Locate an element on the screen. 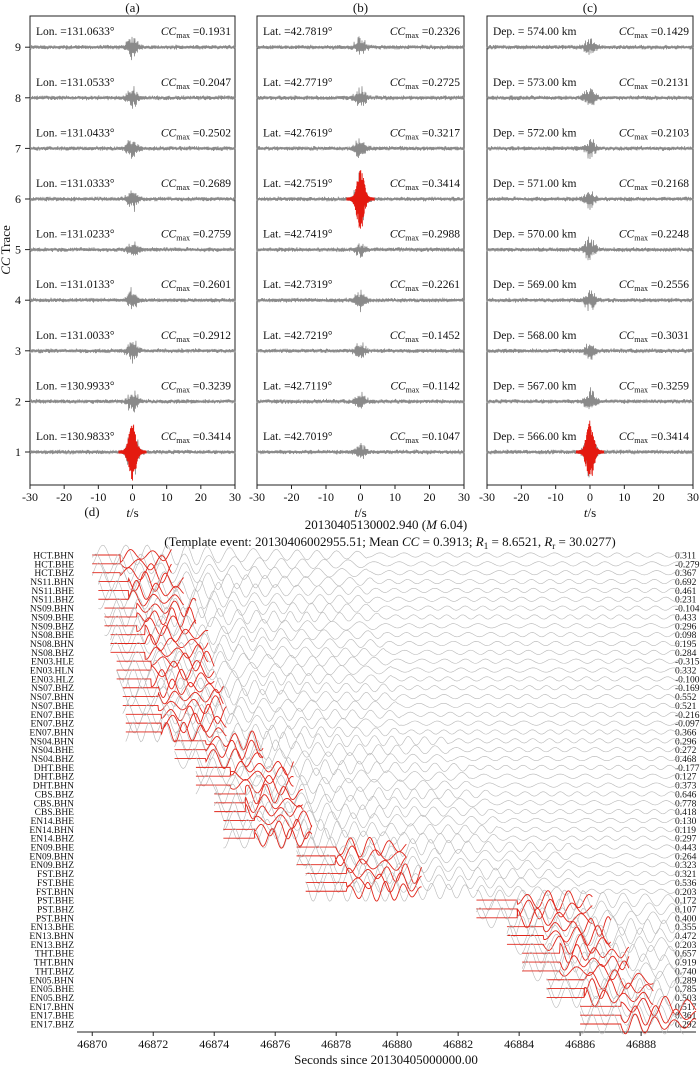  channel-row: EN09.BHN 0.264 is located at coordinates (363, 856).